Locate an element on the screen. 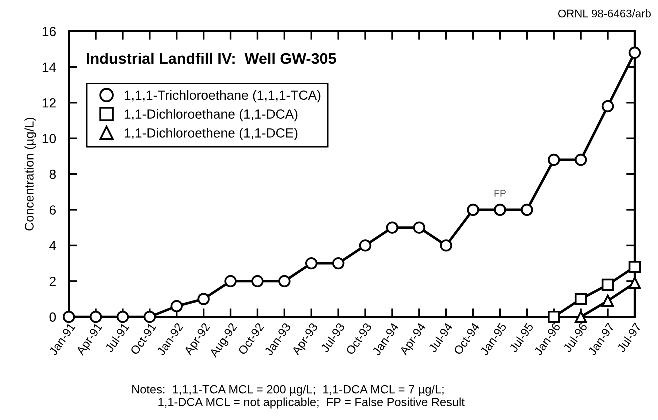  text: Notes: 1,1,1-TCA MCL = 200 µg/L; 1,1-DCA MCL = 7 µg/L; 1,1-DCA MCL = not applicable; FP = False Positive Result is located at coordinates (298, 397).